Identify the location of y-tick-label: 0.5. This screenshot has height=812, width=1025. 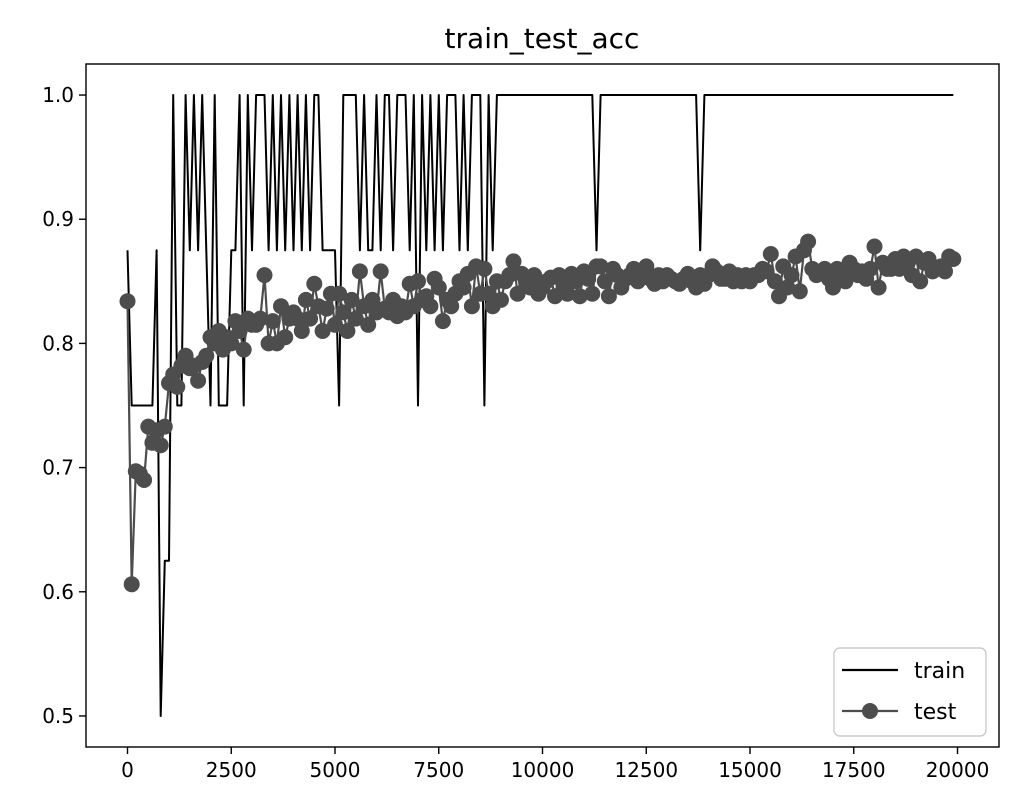
(58, 716).